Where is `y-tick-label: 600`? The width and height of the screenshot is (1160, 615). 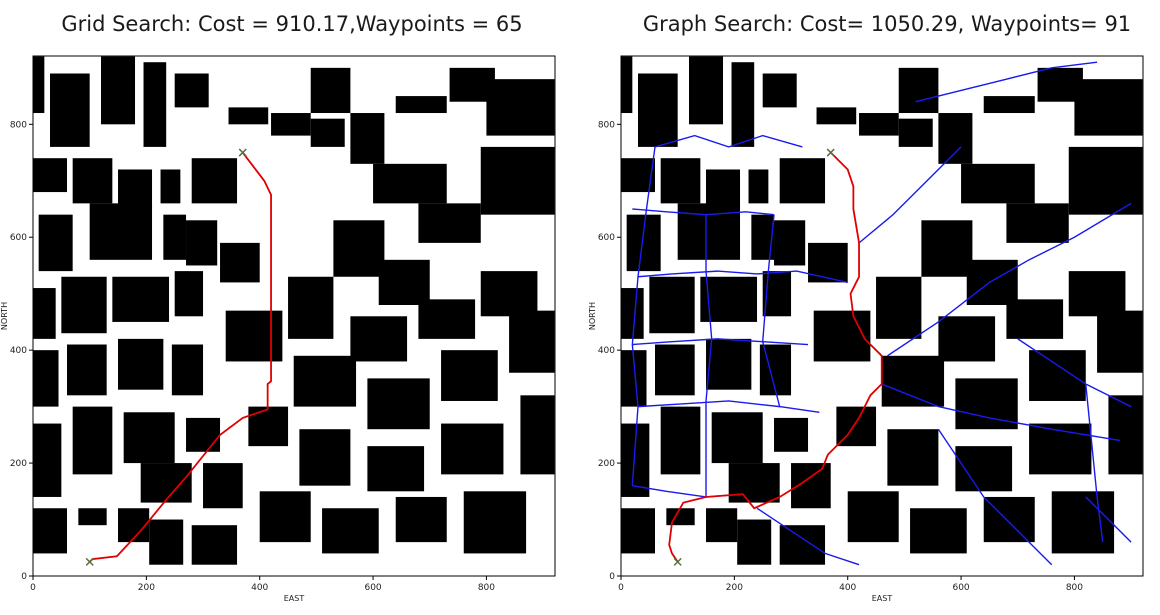
y-tick-label: 600 is located at coordinates (606, 238).